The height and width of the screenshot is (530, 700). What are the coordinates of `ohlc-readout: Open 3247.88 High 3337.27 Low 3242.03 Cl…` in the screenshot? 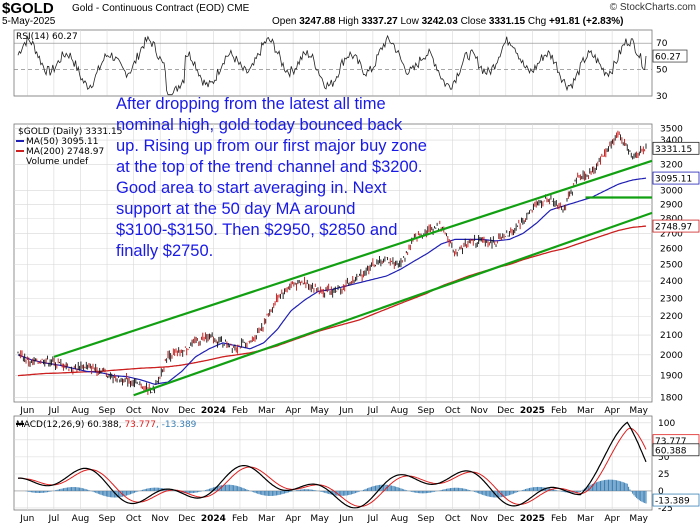 It's located at (448, 21).